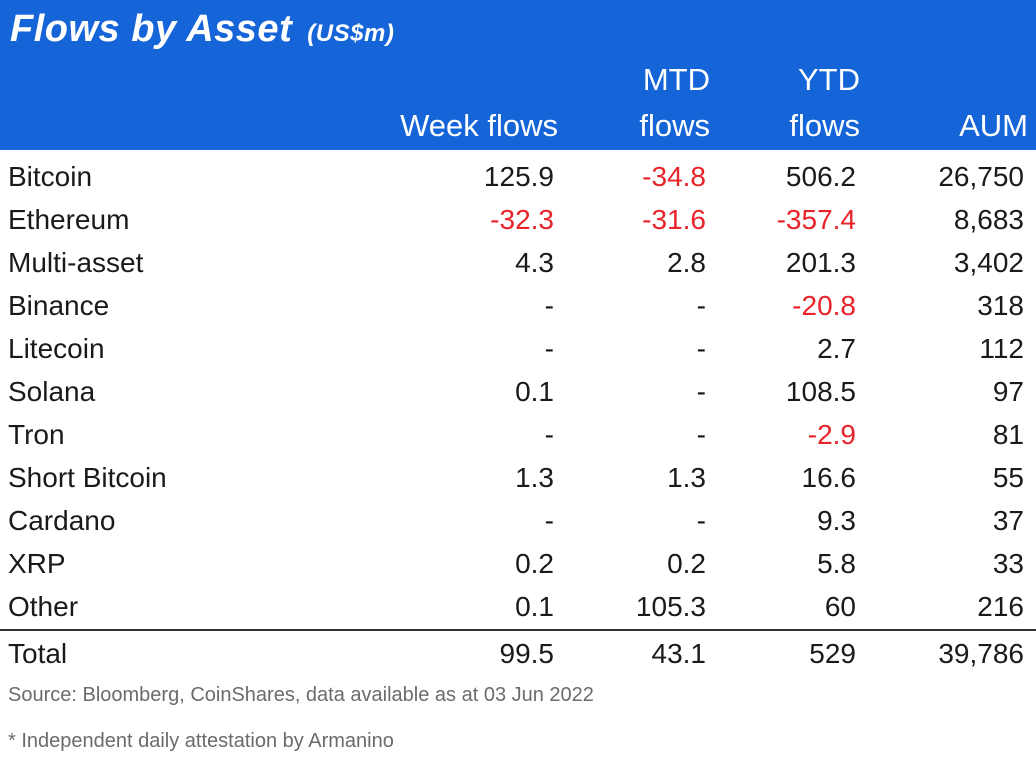 This screenshot has width=1036, height=760. Describe the element at coordinates (50, 176) in the screenshot. I see `row-asset-name: Bitcoin` at that location.